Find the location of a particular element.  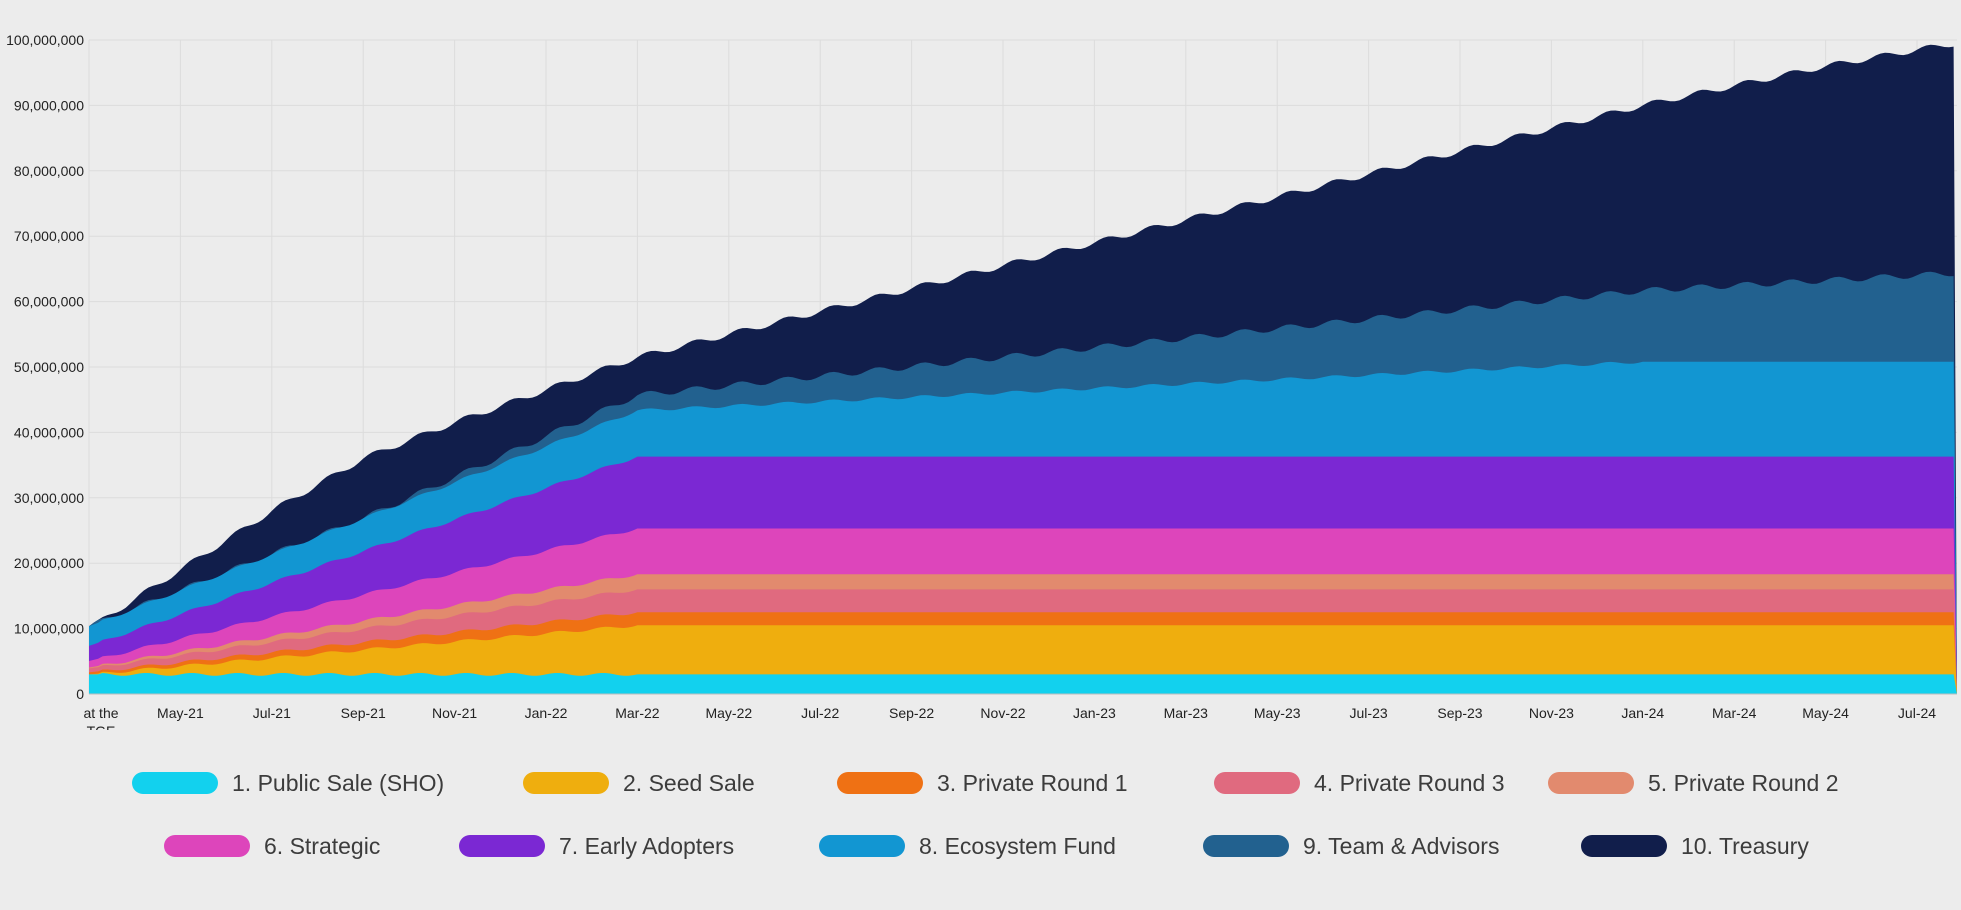

x-tick-label: Jul-23 is located at coordinates (1369, 713).